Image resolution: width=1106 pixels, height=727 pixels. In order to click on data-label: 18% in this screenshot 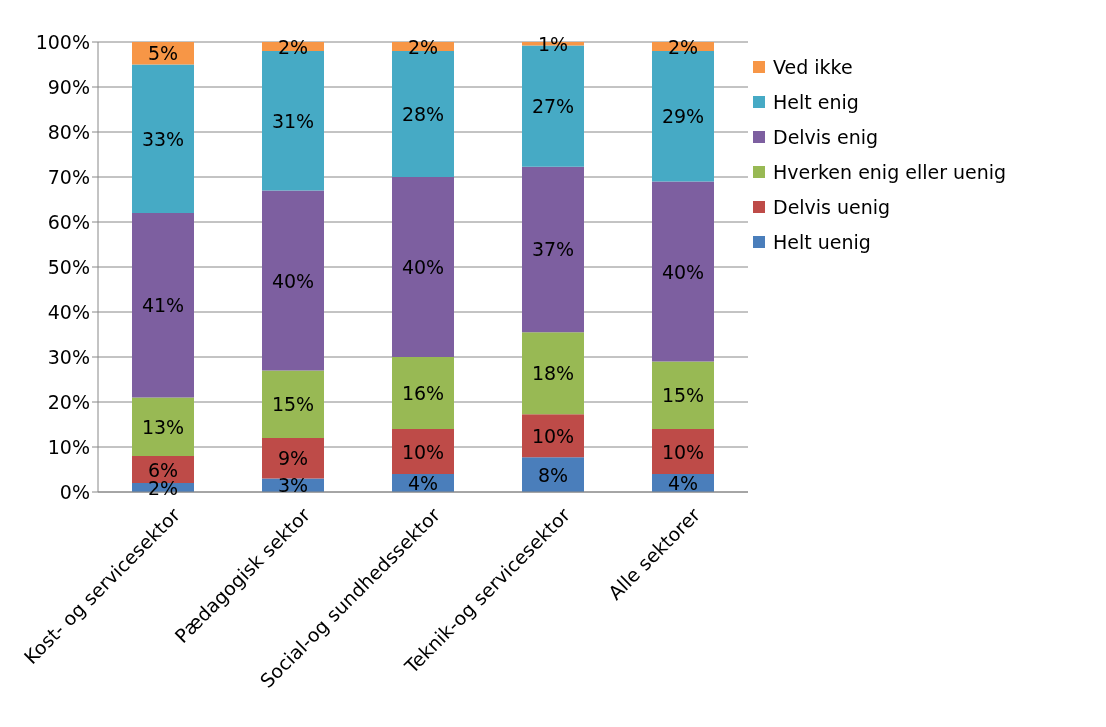, I will do `click(553, 373)`.